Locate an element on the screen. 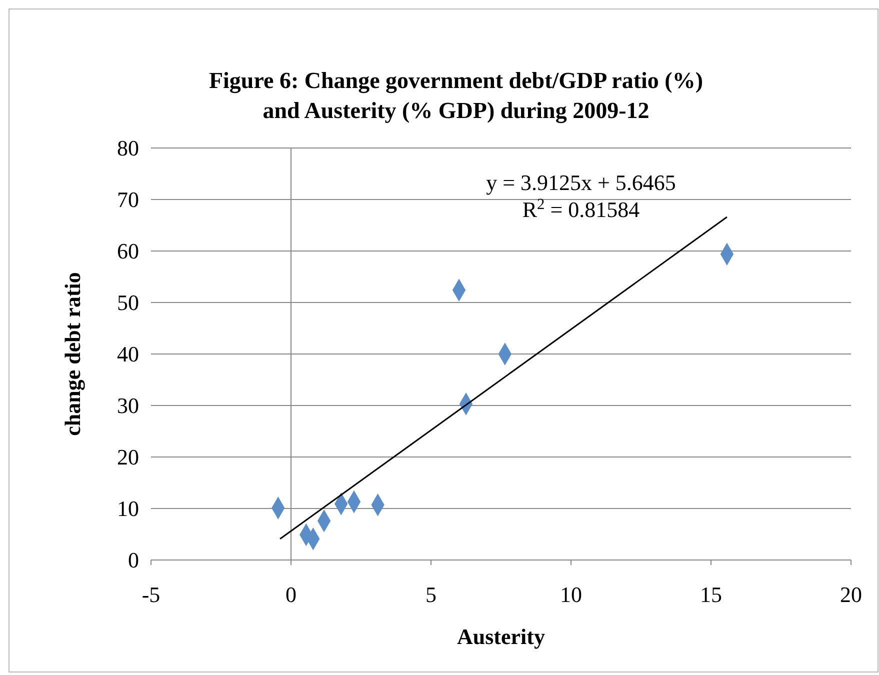 The image size is (879, 675). x-tick-label: 0 is located at coordinates (291, 594).